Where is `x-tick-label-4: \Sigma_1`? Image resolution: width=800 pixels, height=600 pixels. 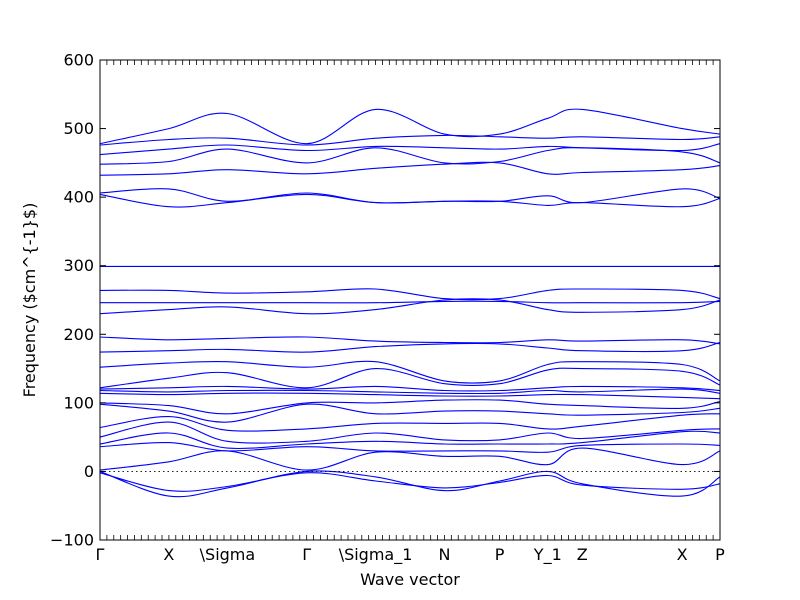
x-tick-label-4: \Sigma_1 is located at coordinates (376, 555).